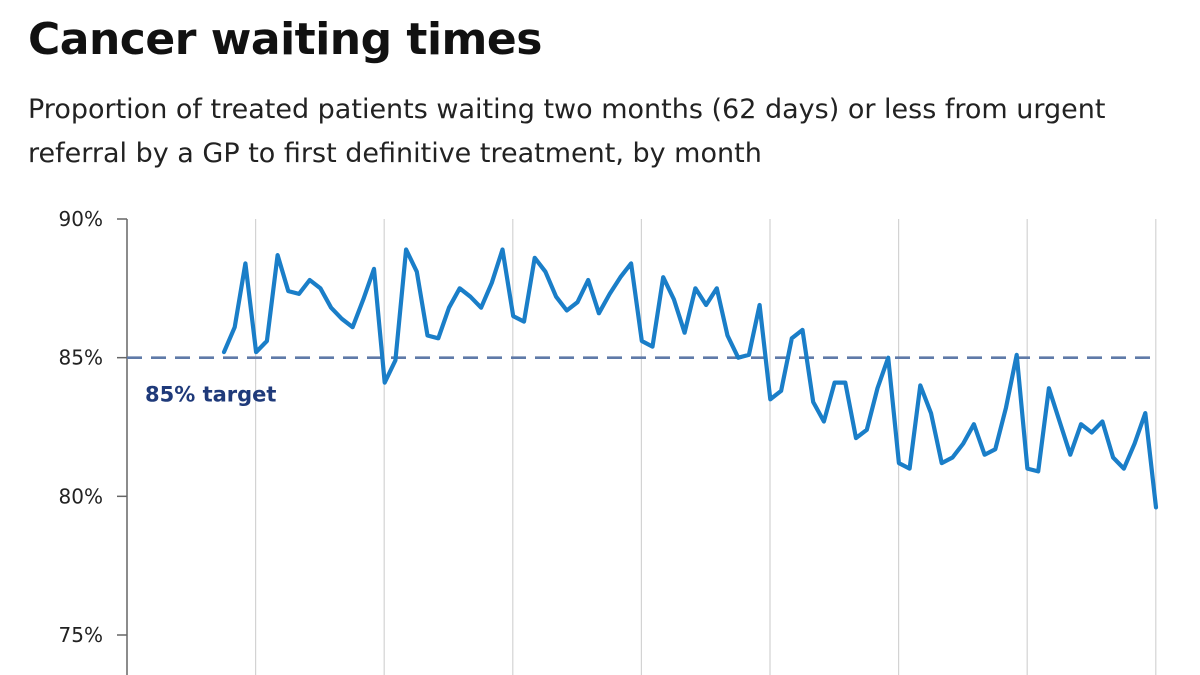 This screenshot has height=675, width=1200. Describe the element at coordinates (93, 441) in the screenshot. I see `y-axis: 90% 85% 80% 75%` at that location.